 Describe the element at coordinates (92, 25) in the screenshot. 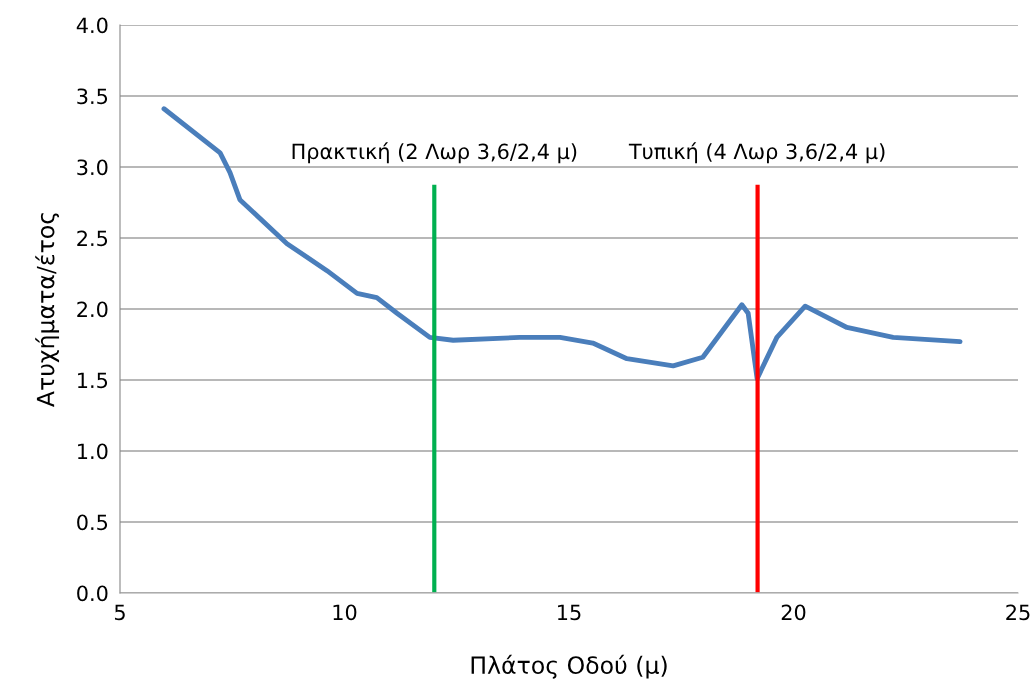

I see `y-tick-label: 4.0` at that location.